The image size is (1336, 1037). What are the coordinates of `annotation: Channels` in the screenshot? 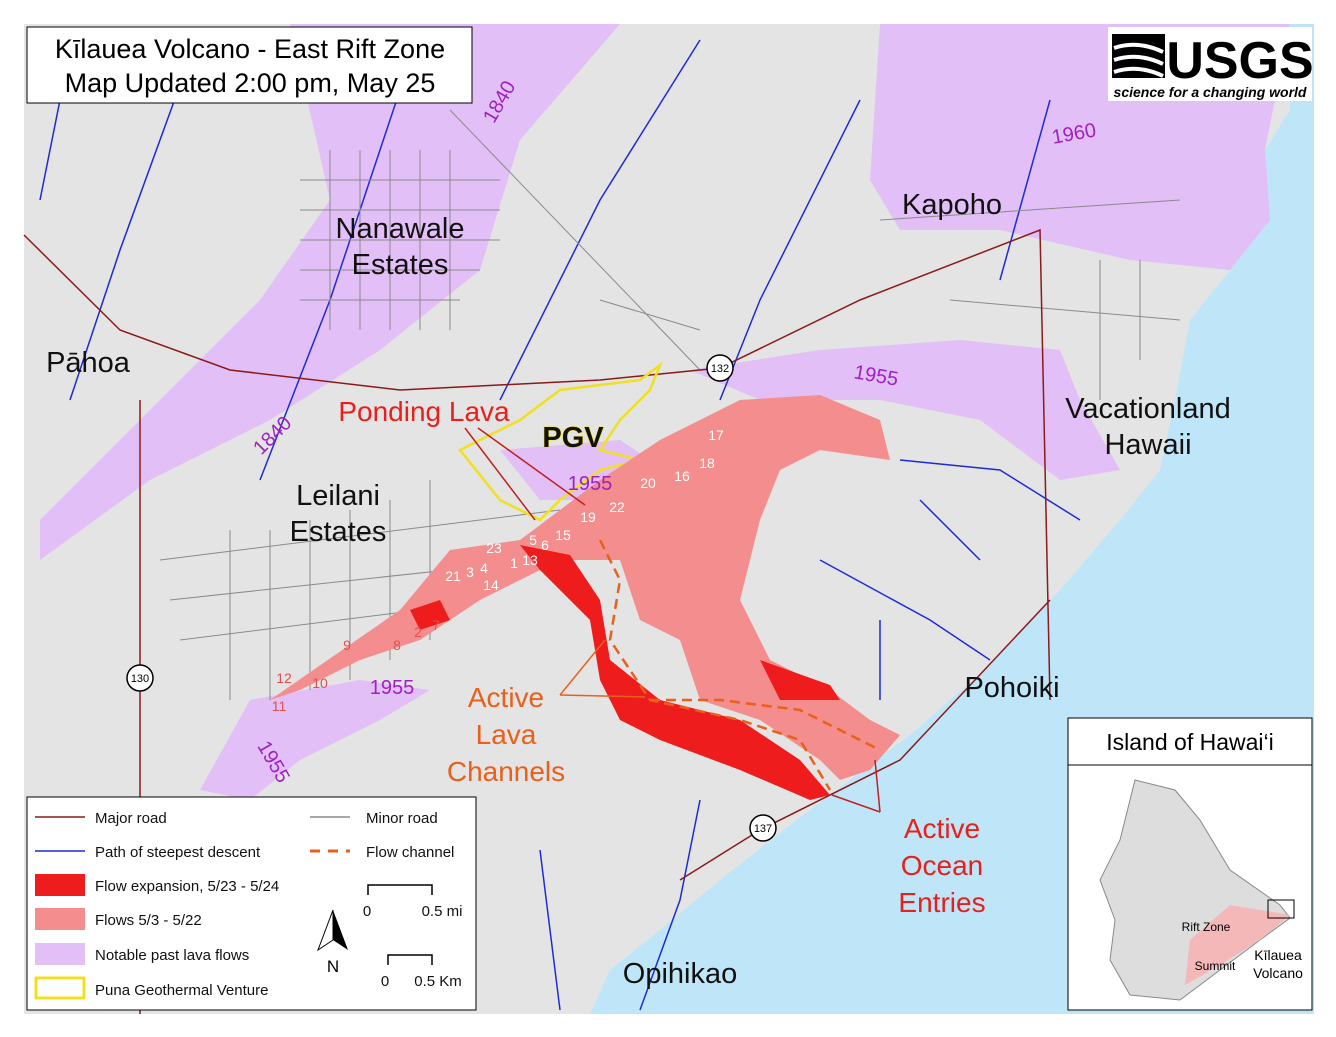 It's located at (506, 771).